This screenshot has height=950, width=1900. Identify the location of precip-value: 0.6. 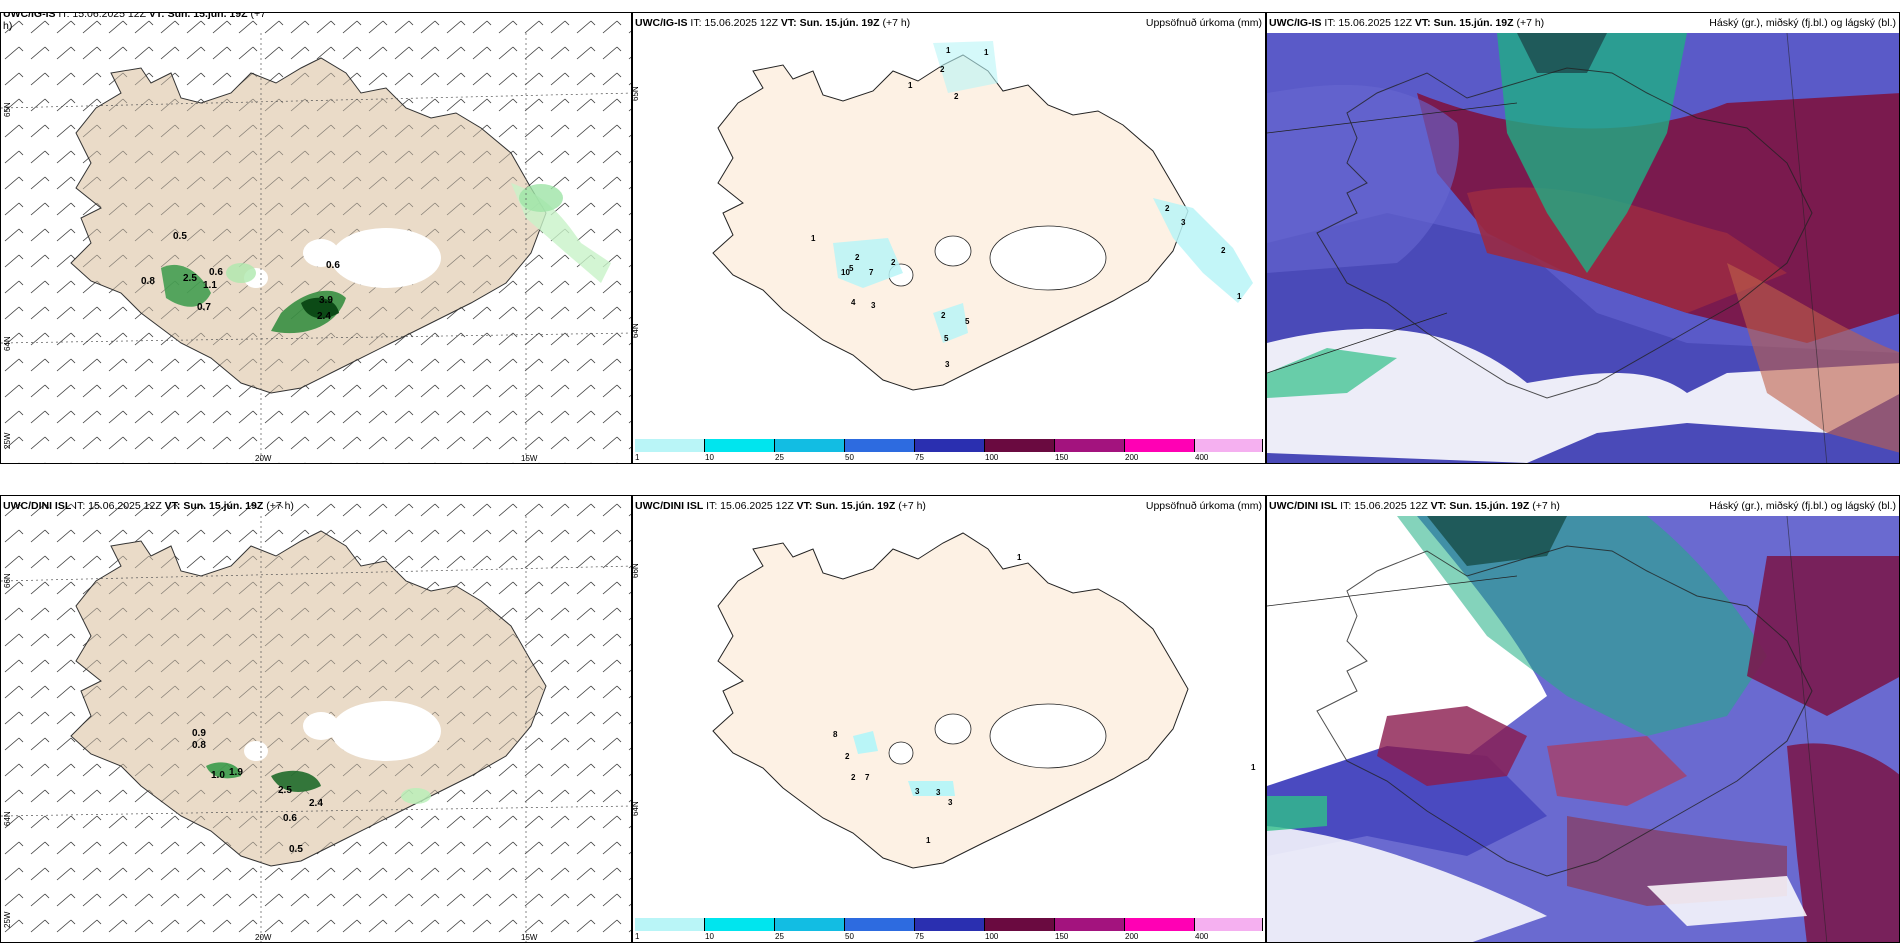
(333, 265).